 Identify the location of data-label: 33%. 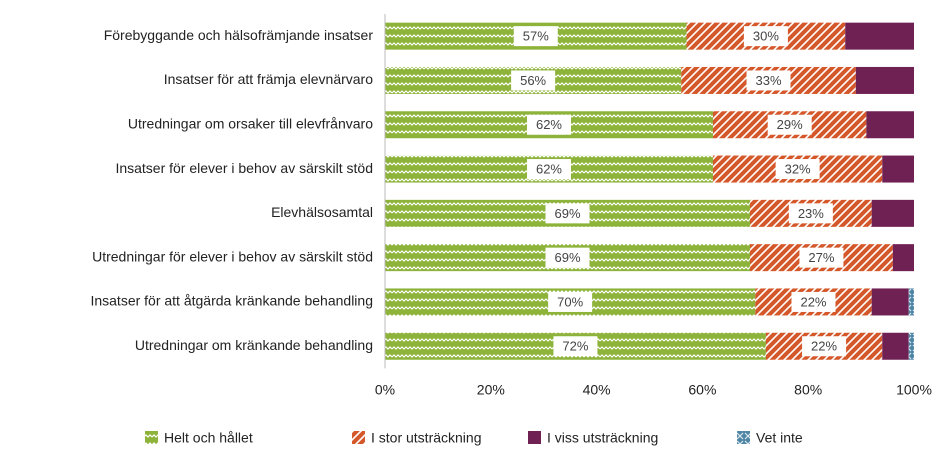
(769, 80).